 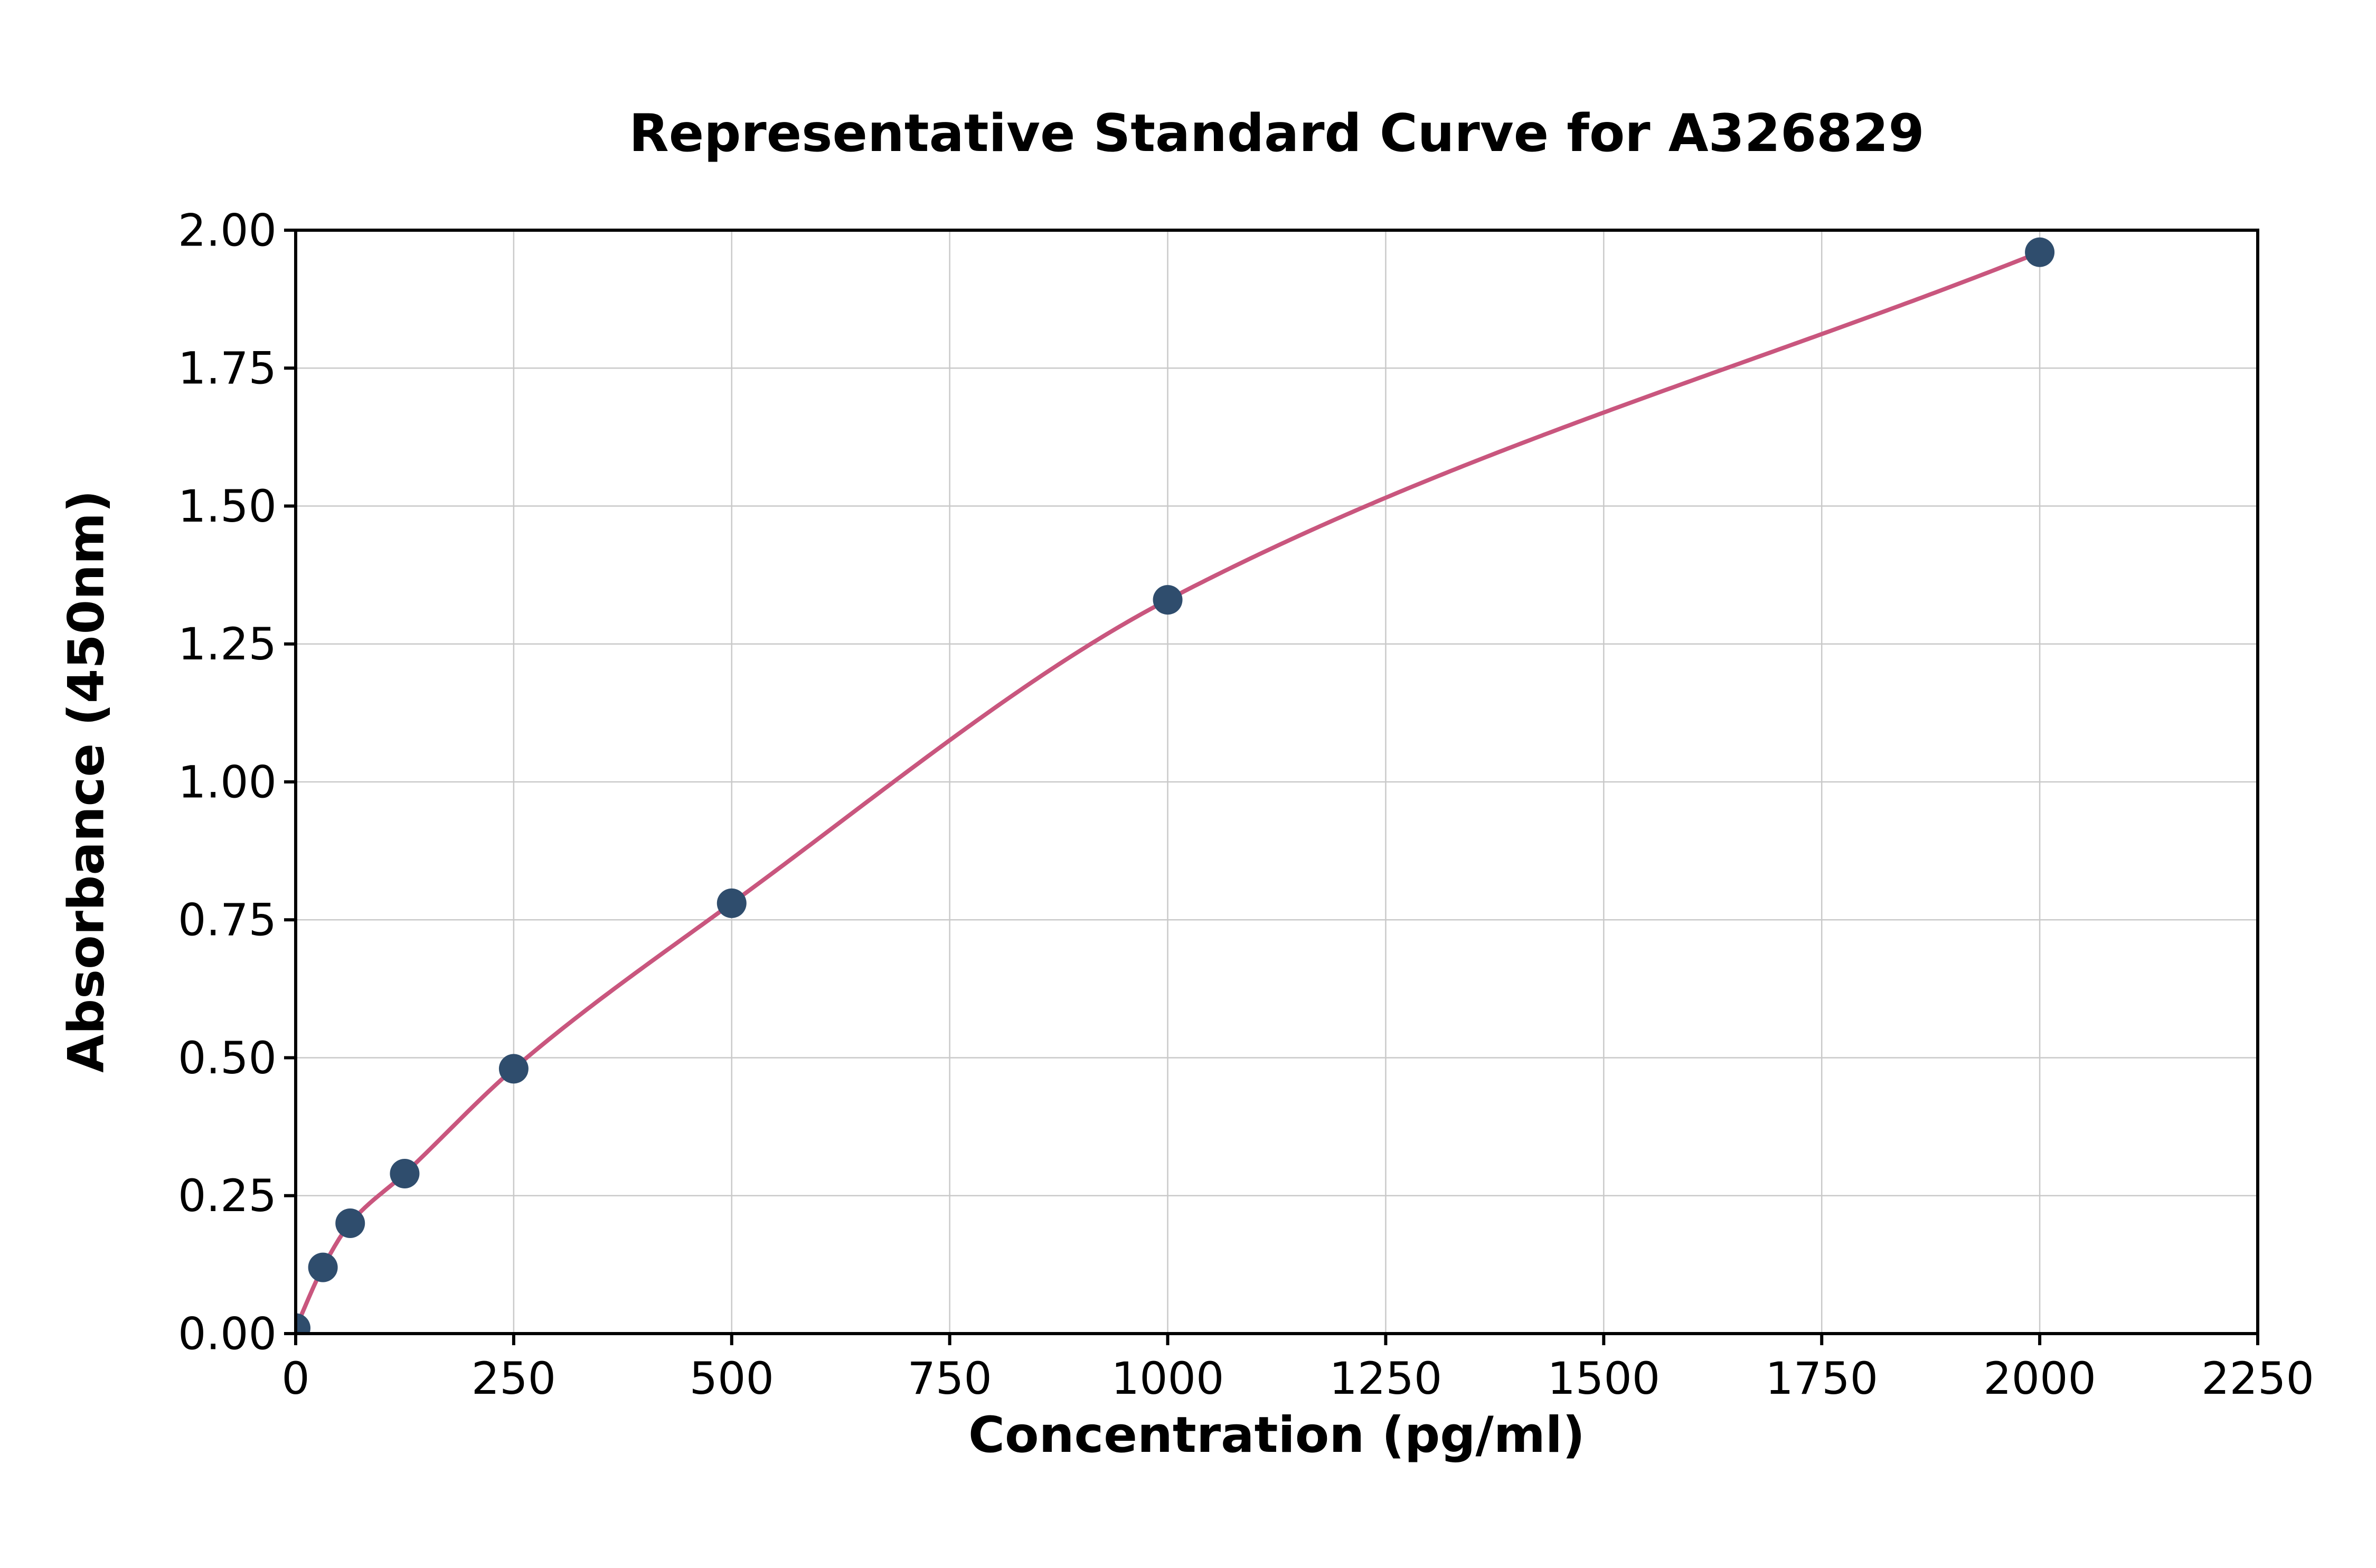 I want to click on x-tick-label: 2250, so click(x=2257, y=1379).